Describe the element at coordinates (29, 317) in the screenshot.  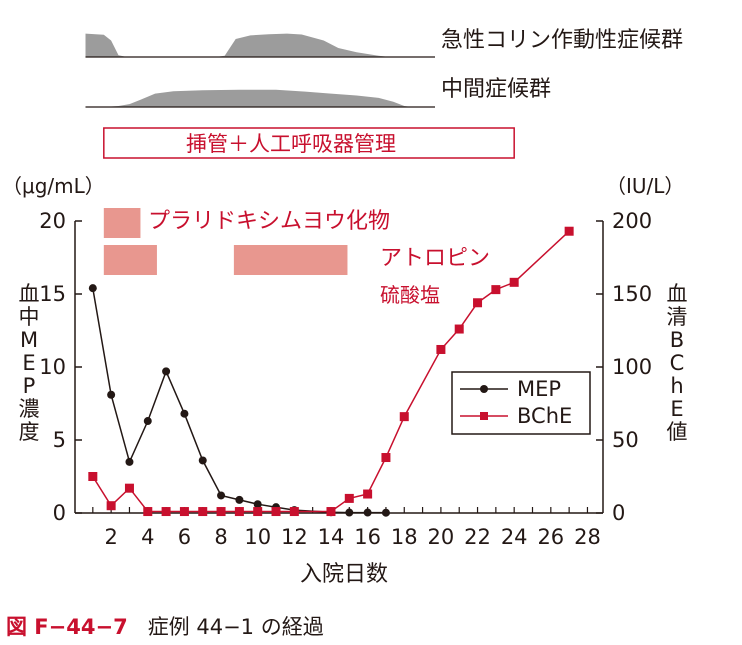
I see `left-axis-label-char: 中` at that location.